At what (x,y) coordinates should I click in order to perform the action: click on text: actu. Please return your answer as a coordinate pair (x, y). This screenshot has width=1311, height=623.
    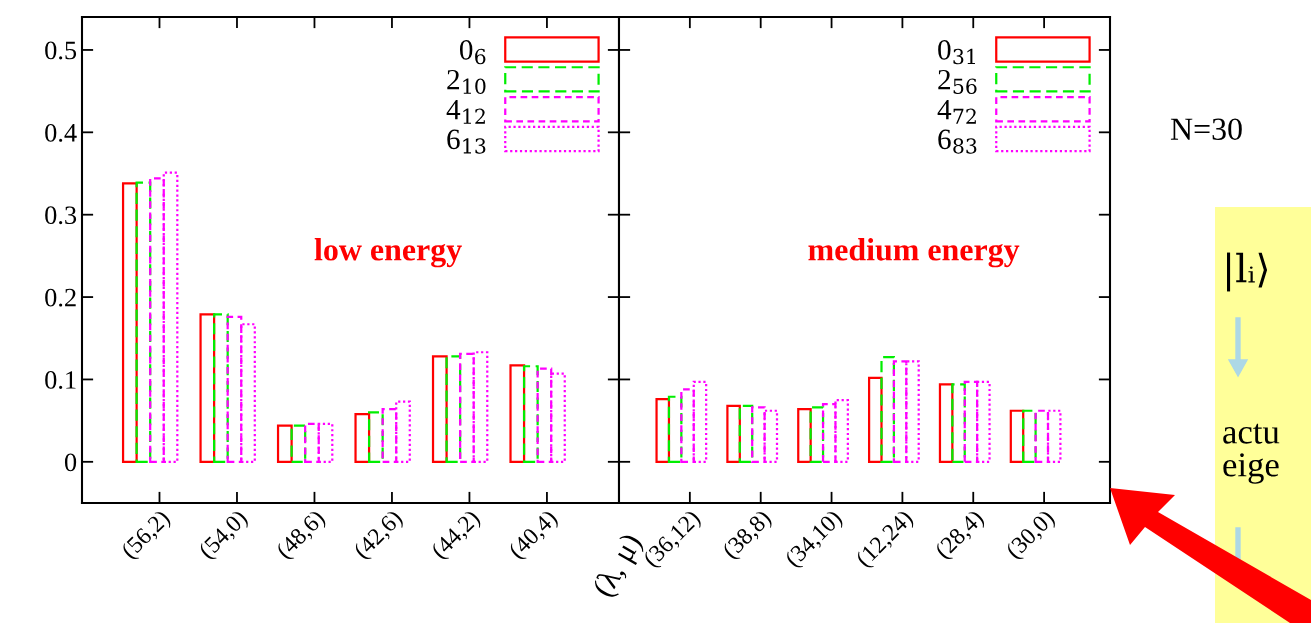
    Looking at the image, I should click on (1251, 433).